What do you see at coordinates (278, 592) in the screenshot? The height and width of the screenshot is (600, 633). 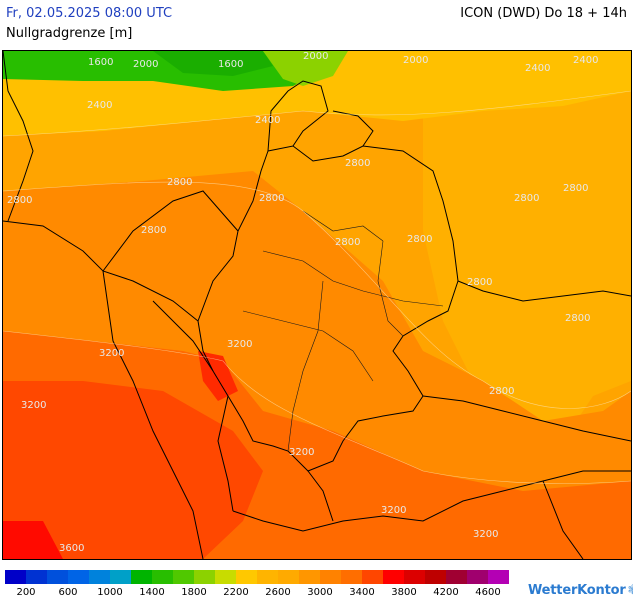 I see `color-scale-tick: 2600` at bounding box center [278, 592].